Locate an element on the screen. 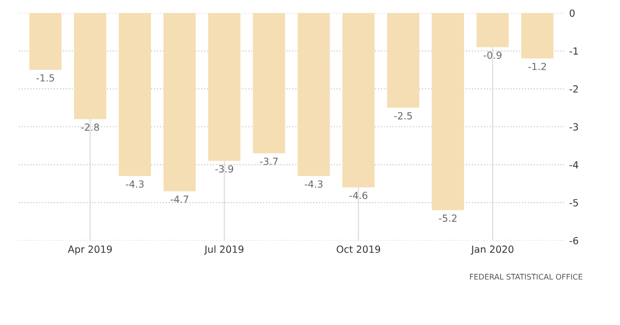 The width and height of the screenshot is (620, 325). data-label: -4.6 is located at coordinates (358, 196).